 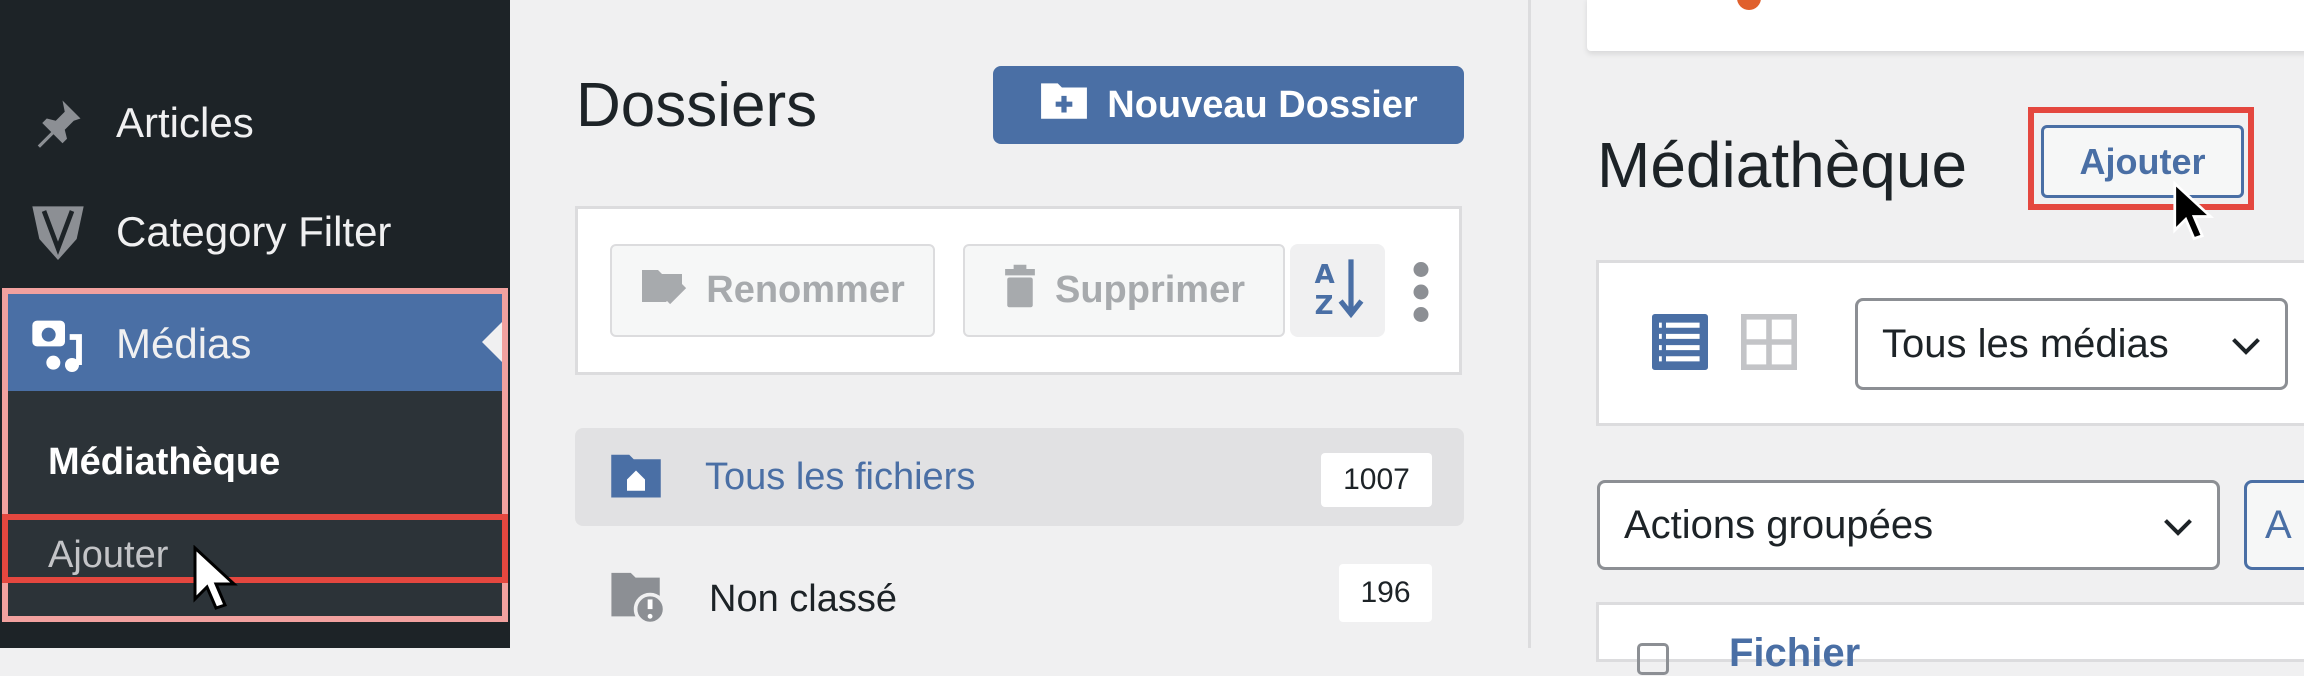 I want to click on pin-icon, so click(x=58, y=123).